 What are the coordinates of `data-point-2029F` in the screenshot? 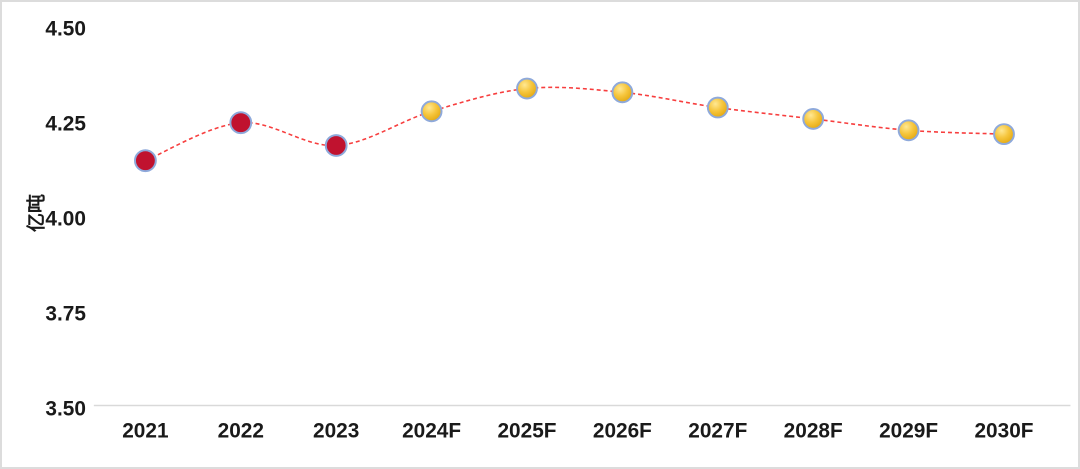 It's located at (908, 130).